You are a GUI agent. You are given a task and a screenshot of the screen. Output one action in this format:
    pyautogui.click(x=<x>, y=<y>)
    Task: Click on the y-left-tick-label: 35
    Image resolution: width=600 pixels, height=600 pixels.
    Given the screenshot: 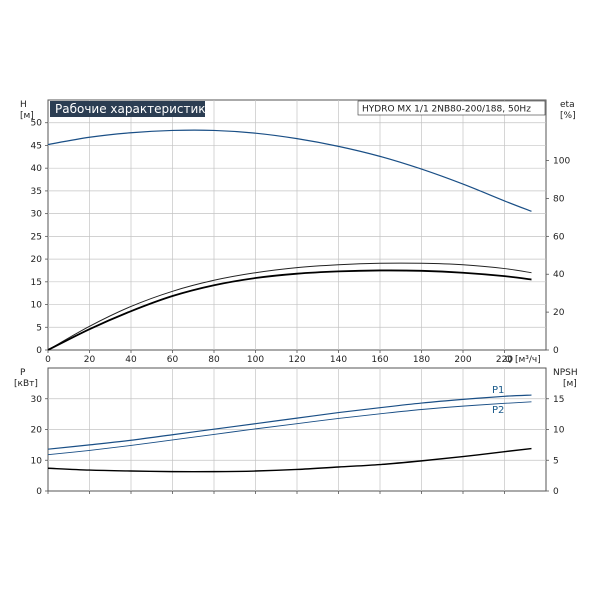 What is the action you would take?
    pyautogui.click(x=36, y=192)
    